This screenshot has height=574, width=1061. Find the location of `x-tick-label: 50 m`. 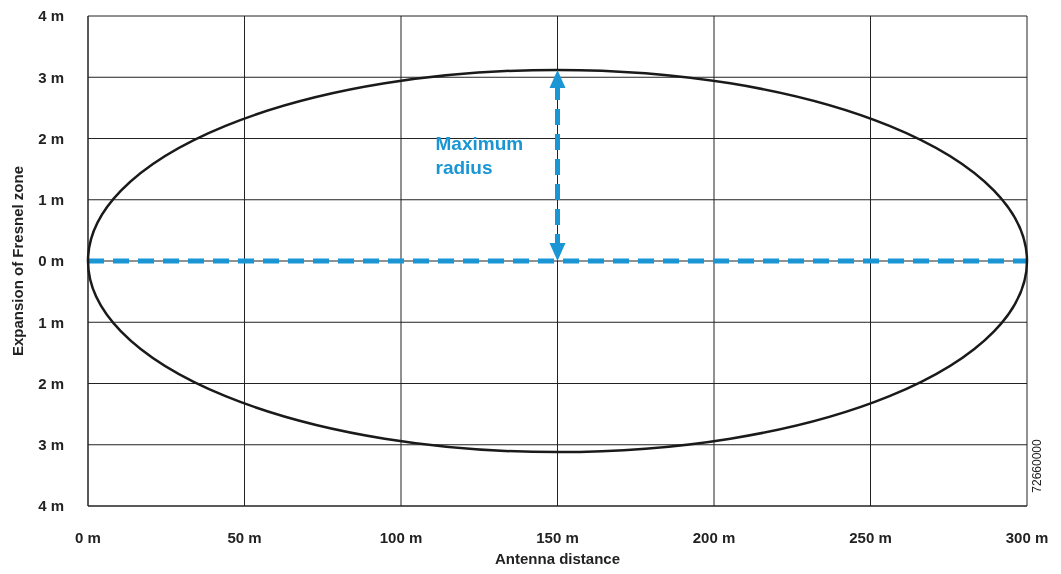

x-tick-label: 50 m is located at coordinates (244, 537).